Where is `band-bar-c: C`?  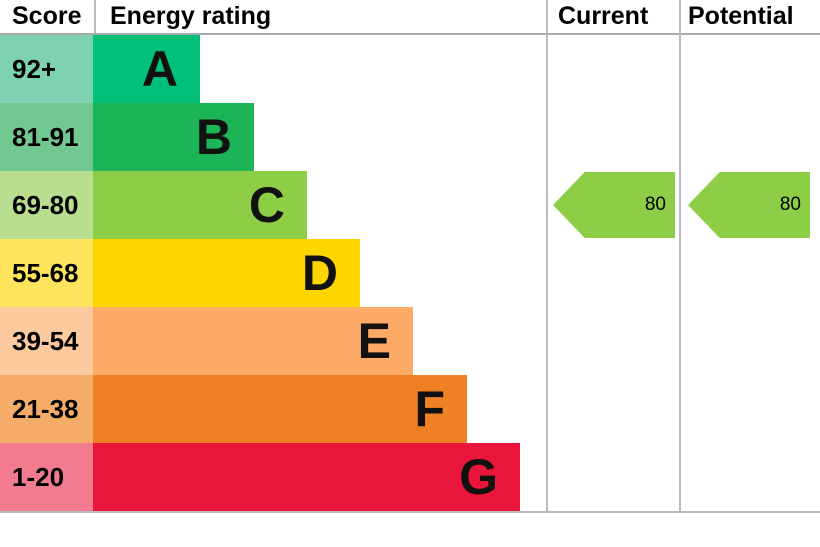
band-bar-c: C is located at coordinates (200, 205).